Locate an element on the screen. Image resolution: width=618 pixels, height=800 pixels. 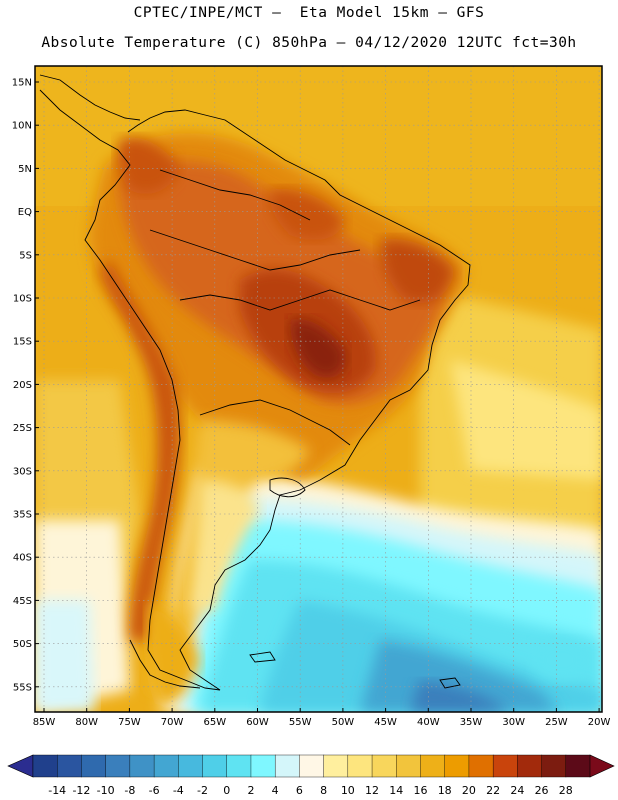
colorbar-label: 20 is located at coordinates (469, 790).